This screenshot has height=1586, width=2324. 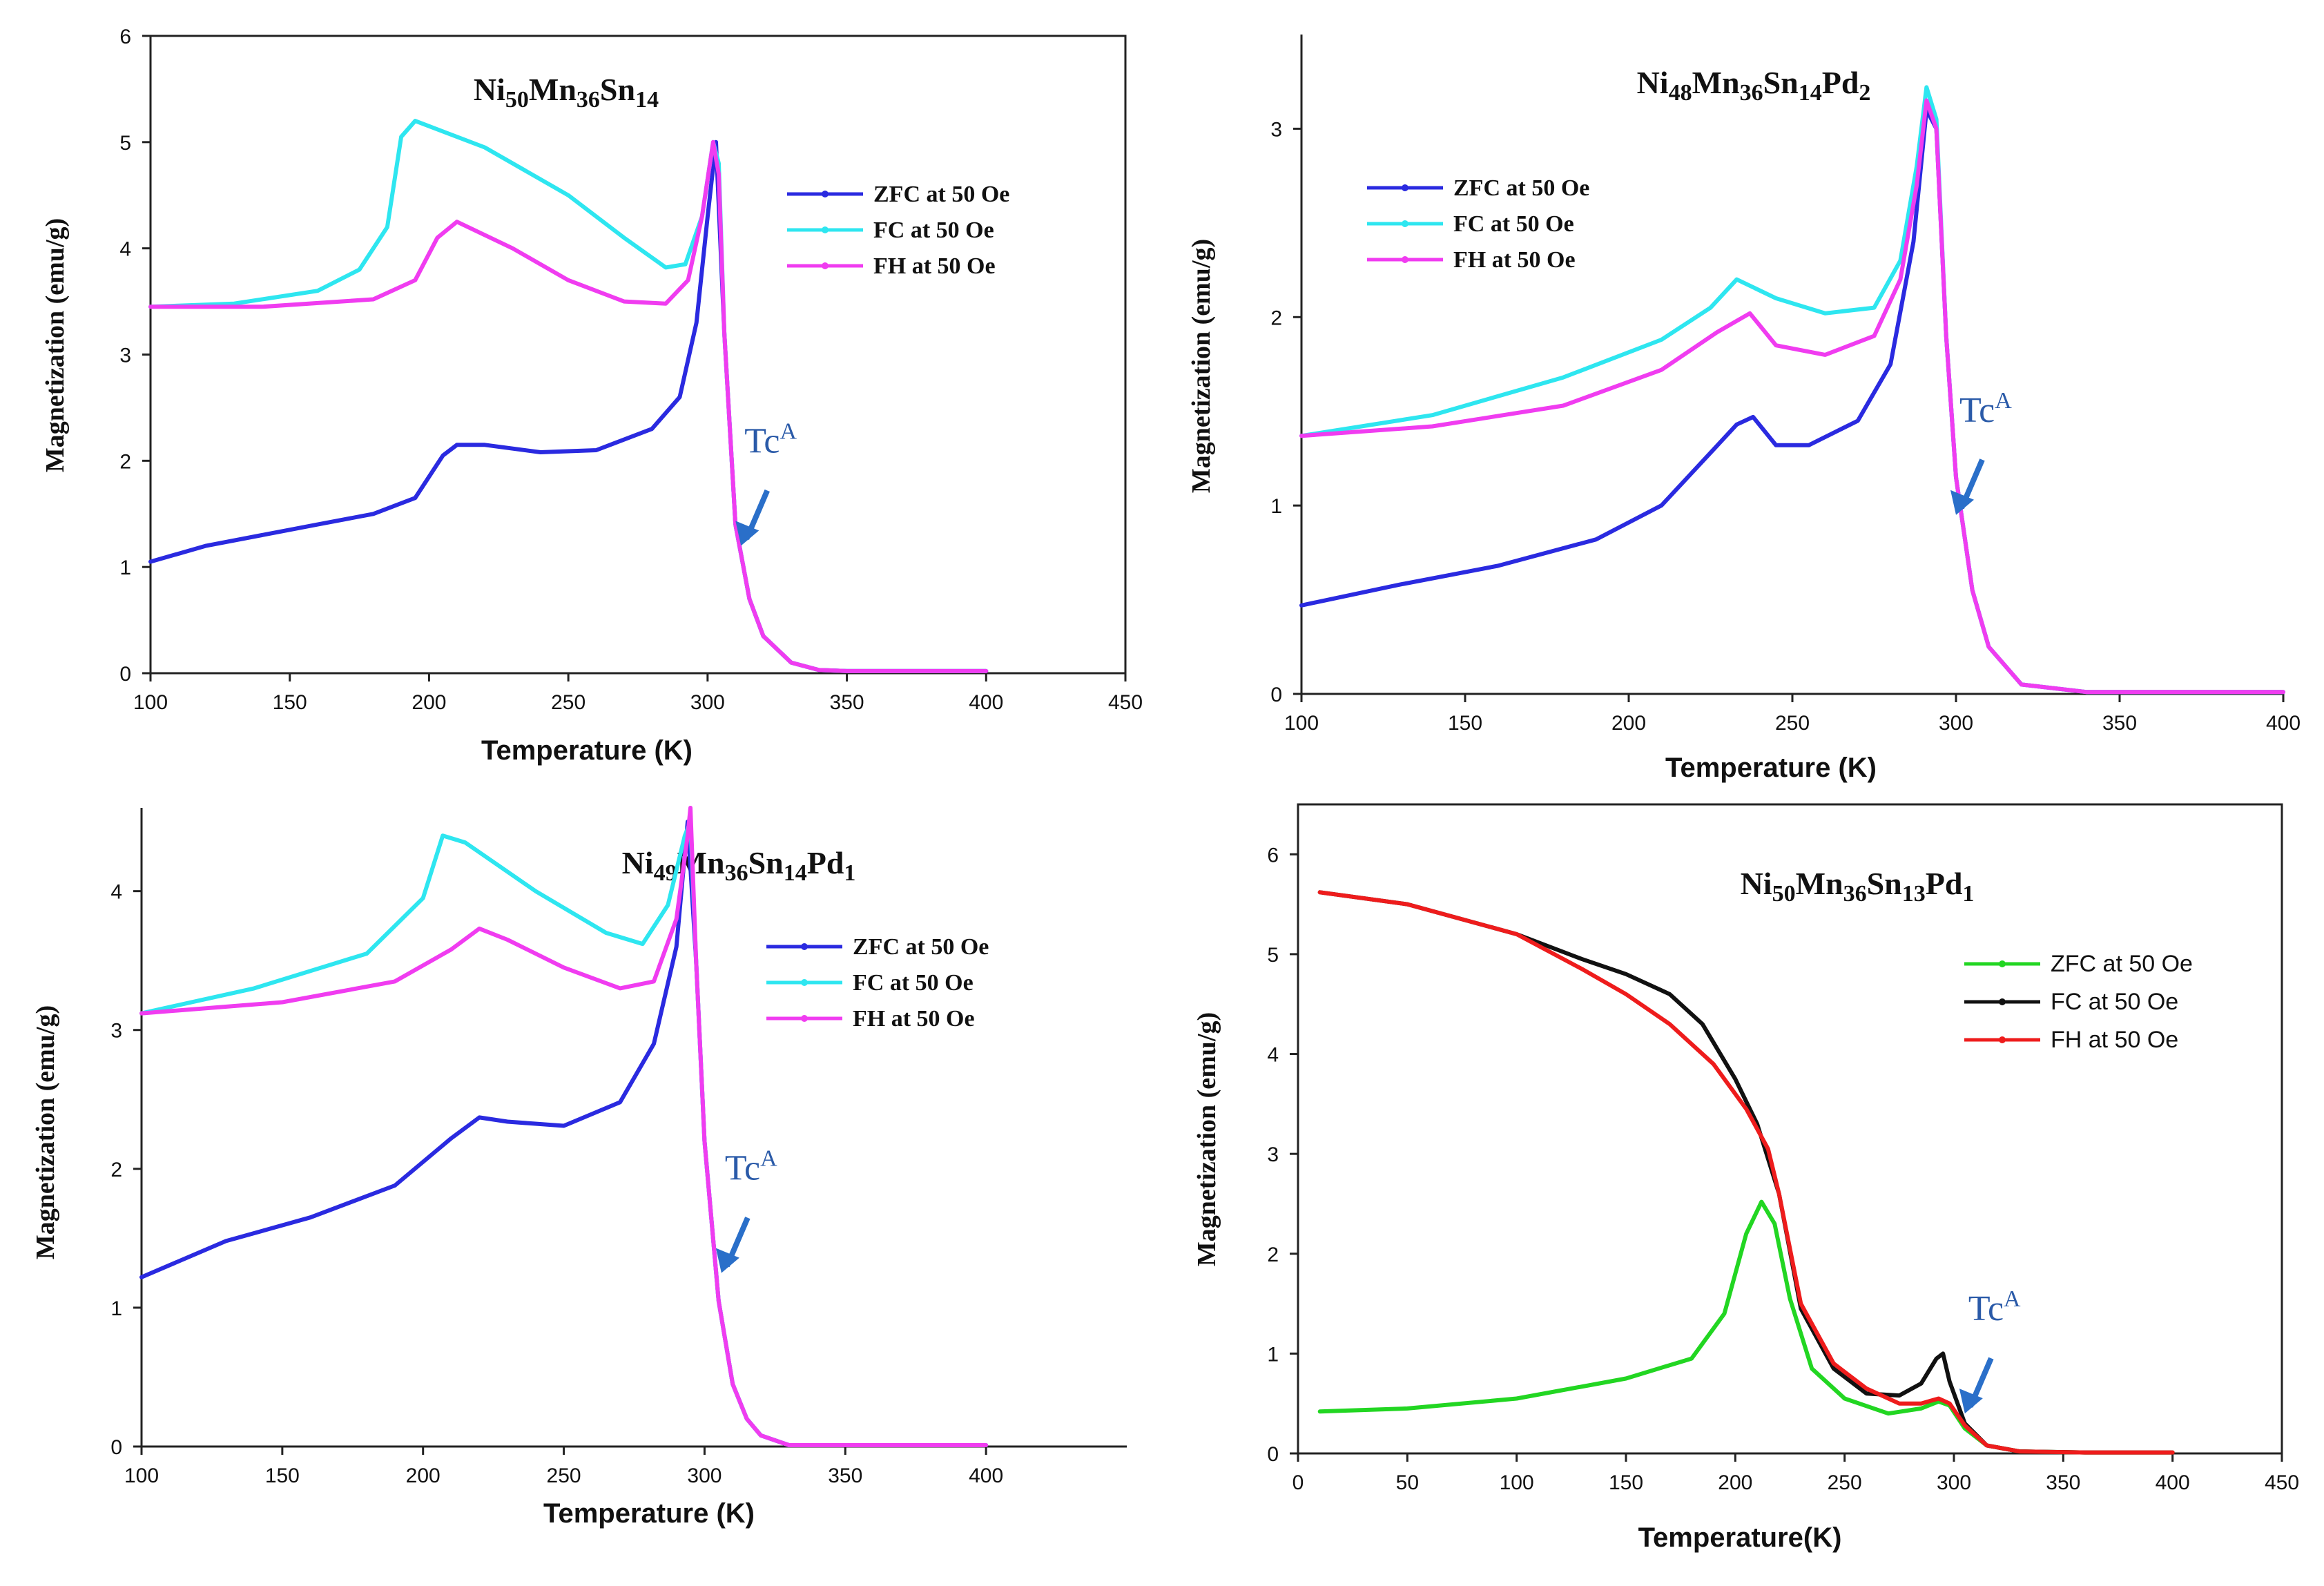 I want to click on x-tick-label: 450, so click(x=1125, y=703).